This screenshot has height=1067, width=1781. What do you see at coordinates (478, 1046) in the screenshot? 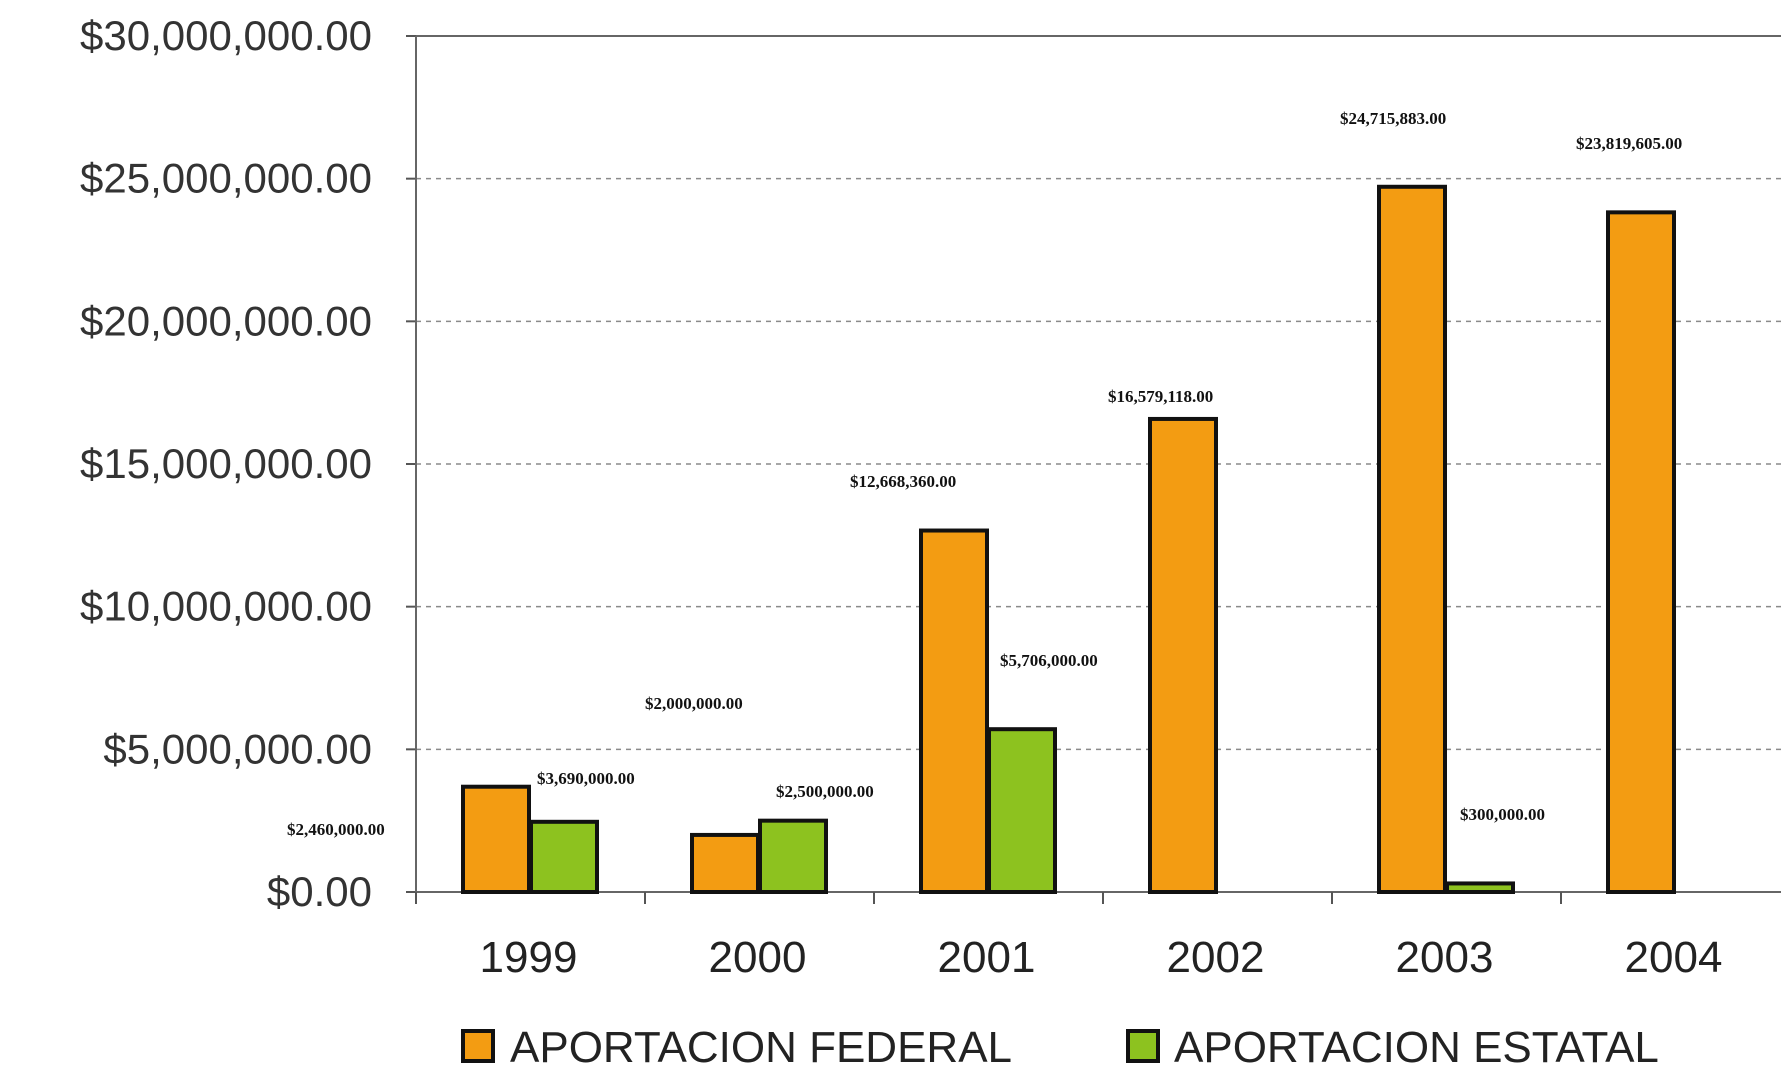
I see `legend-swatch-federal` at bounding box center [478, 1046].